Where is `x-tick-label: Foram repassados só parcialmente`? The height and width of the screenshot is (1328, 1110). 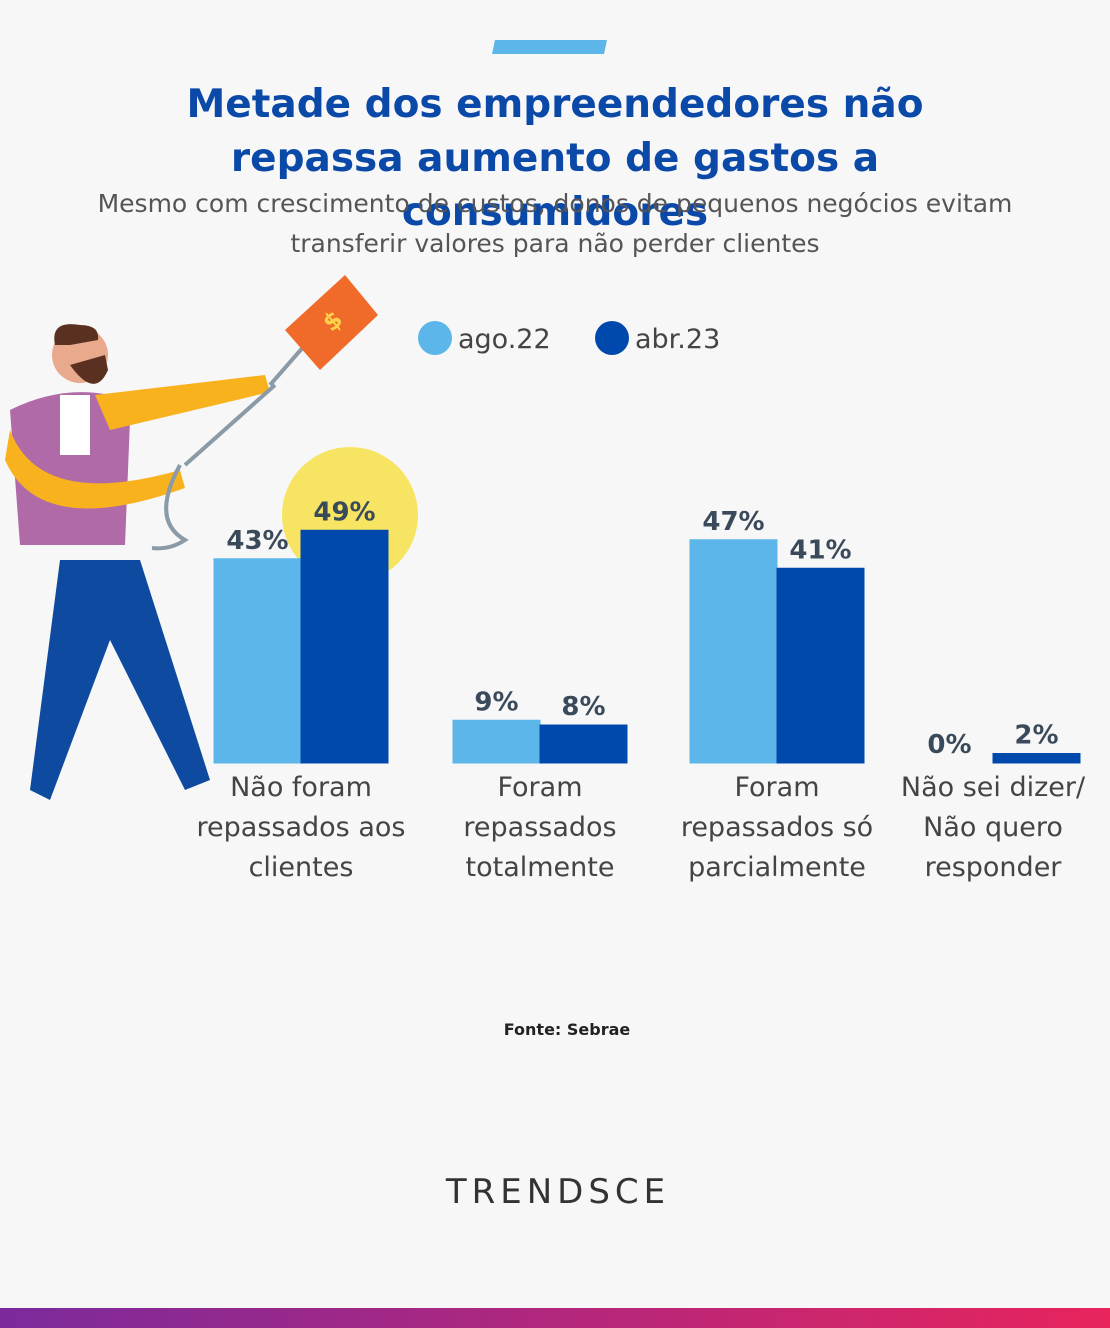 x-tick-label: Foram repassados só parcialmente is located at coordinates (777, 827).